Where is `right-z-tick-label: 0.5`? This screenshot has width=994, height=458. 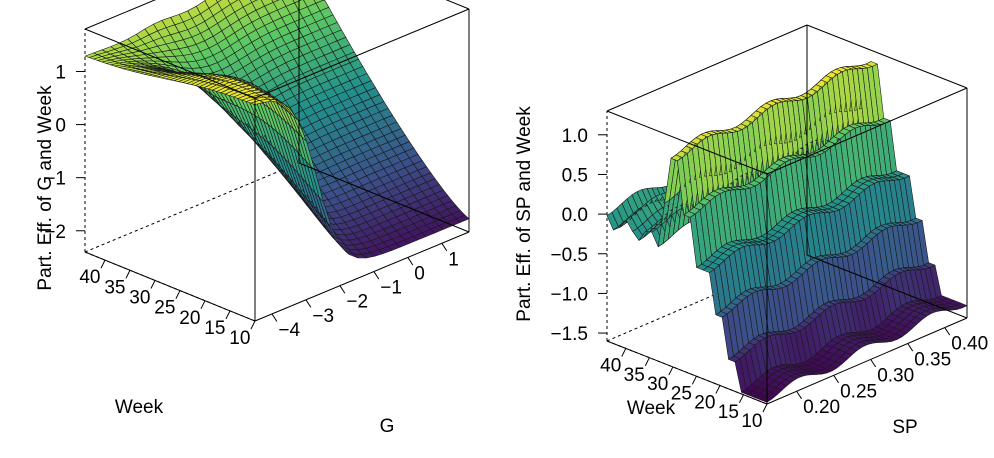 right-z-tick-label: 0.5 is located at coordinates (575, 175).